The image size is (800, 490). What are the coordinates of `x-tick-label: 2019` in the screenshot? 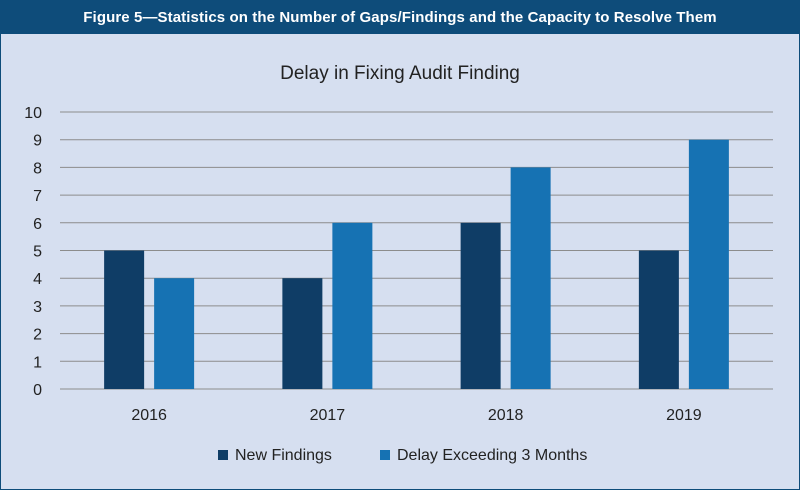 It's located at (684, 415).